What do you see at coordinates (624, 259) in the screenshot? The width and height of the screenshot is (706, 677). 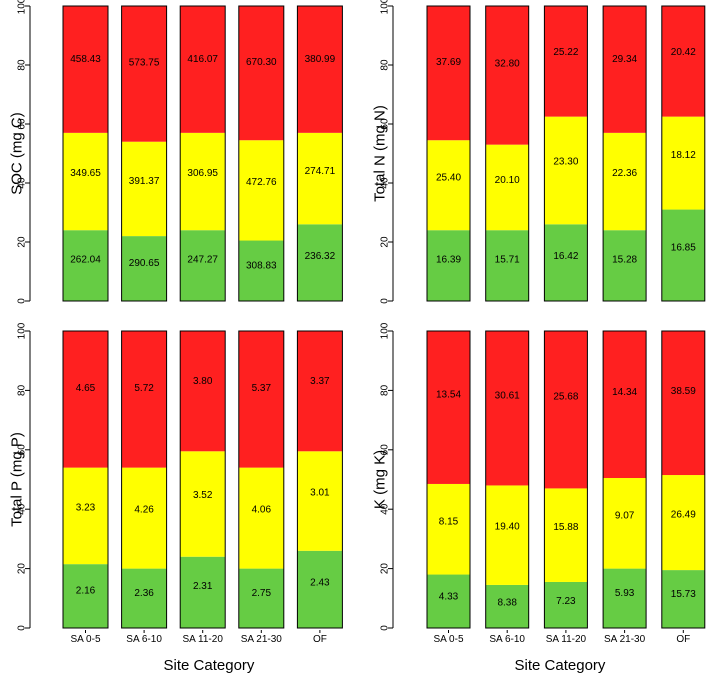 I see `bar-value-label: 15.28` at bounding box center [624, 259].